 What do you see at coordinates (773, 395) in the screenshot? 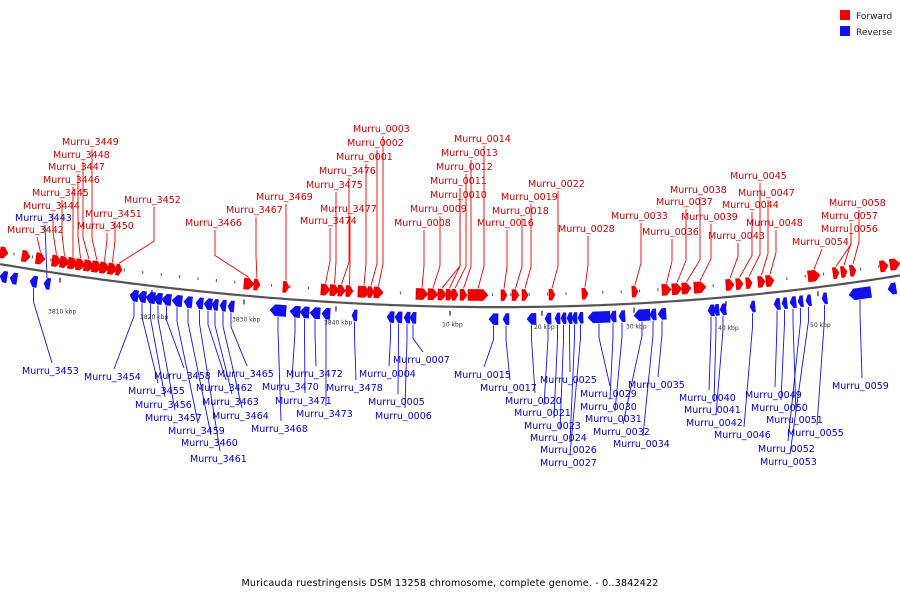
I see `gene-label-murru-0049: Murru_0049` at bounding box center [773, 395].